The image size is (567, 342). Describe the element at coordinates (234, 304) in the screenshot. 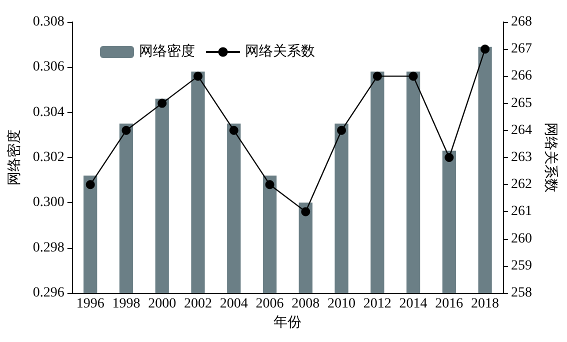

I see `x-tick-label: 2004` at that location.